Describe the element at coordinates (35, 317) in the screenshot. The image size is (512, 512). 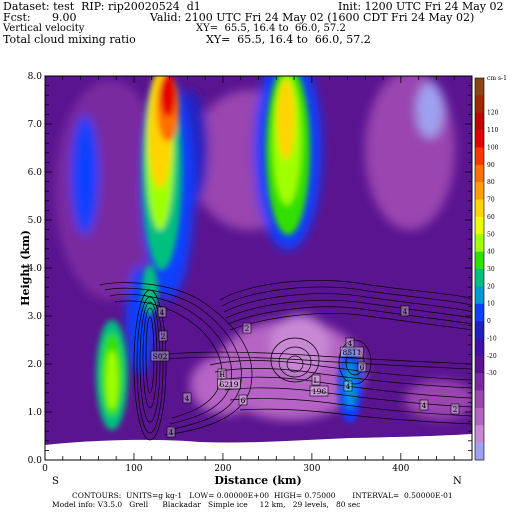
I see `y-tick-label: 3.0` at that location.